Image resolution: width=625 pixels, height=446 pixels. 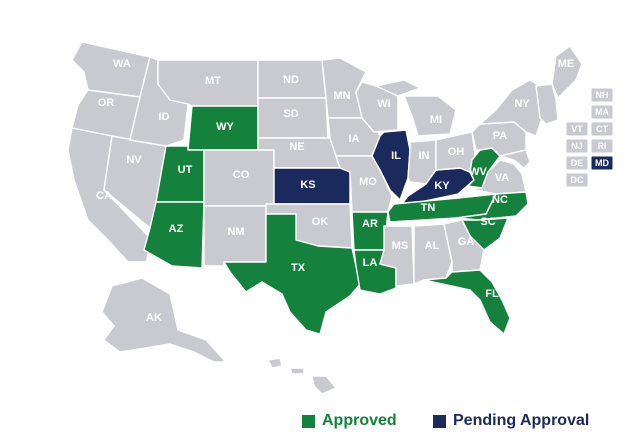 What do you see at coordinates (292, 79) in the screenshot?
I see `state-ND` at bounding box center [292, 79].